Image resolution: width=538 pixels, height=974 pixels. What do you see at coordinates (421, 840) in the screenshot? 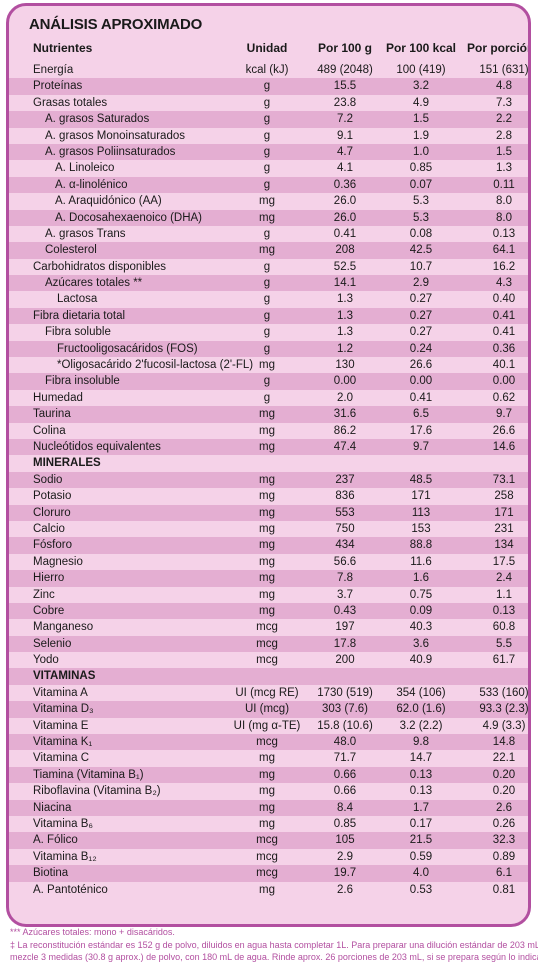
I see `value-per-100kcal: 21.5` at bounding box center [421, 840].